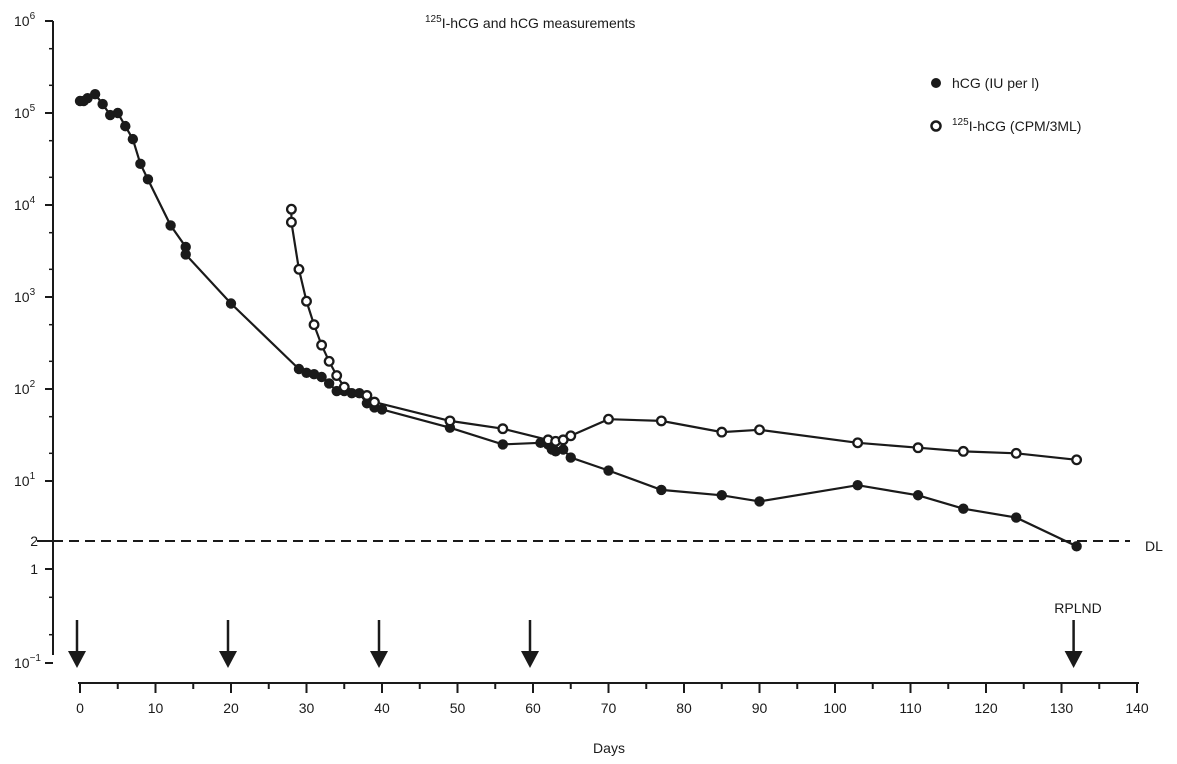  What do you see at coordinates (936, 83) in the screenshot?
I see `legend-hcg-marker` at bounding box center [936, 83].